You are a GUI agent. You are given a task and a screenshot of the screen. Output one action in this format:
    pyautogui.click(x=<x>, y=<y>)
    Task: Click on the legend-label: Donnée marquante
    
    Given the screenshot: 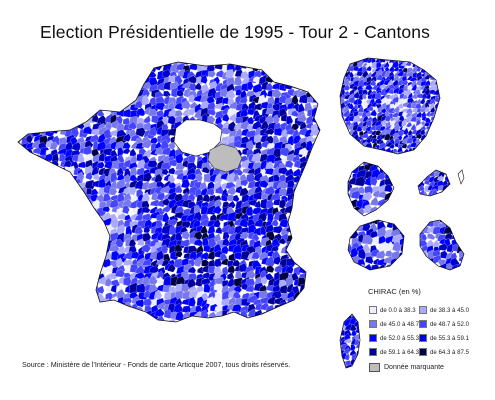 What is the action you would take?
    pyautogui.click(x=414, y=367)
    